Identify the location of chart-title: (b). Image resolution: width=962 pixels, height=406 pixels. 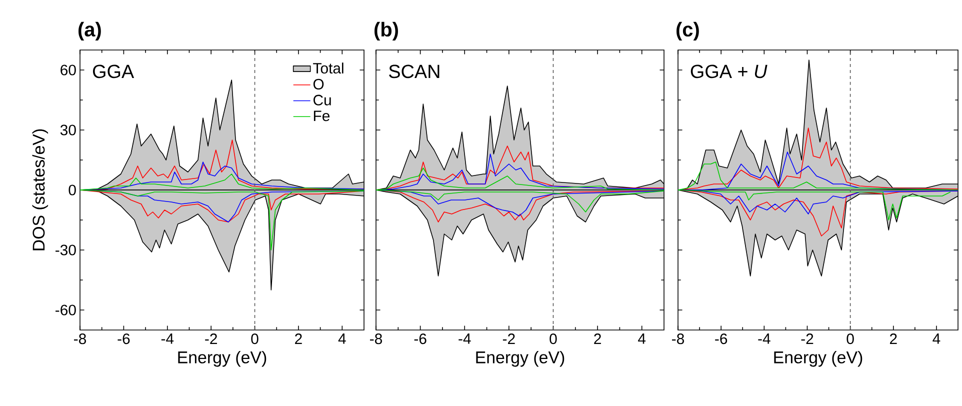
(386, 31).